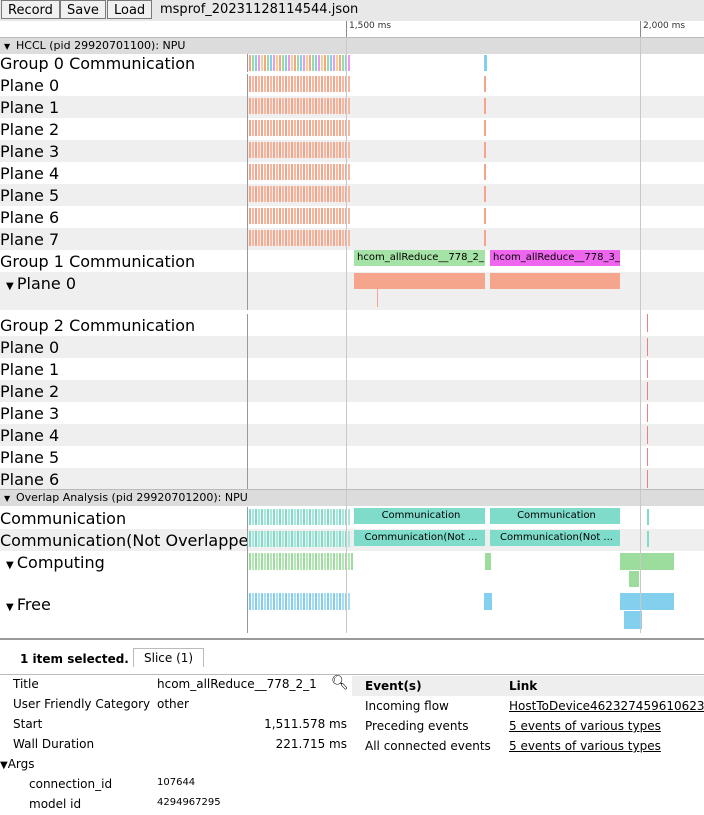 The width and height of the screenshot is (704, 815). What do you see at coordinates (647, 323) in the screenshot?
I see `slice-marker` at bounding box center [647, 323].